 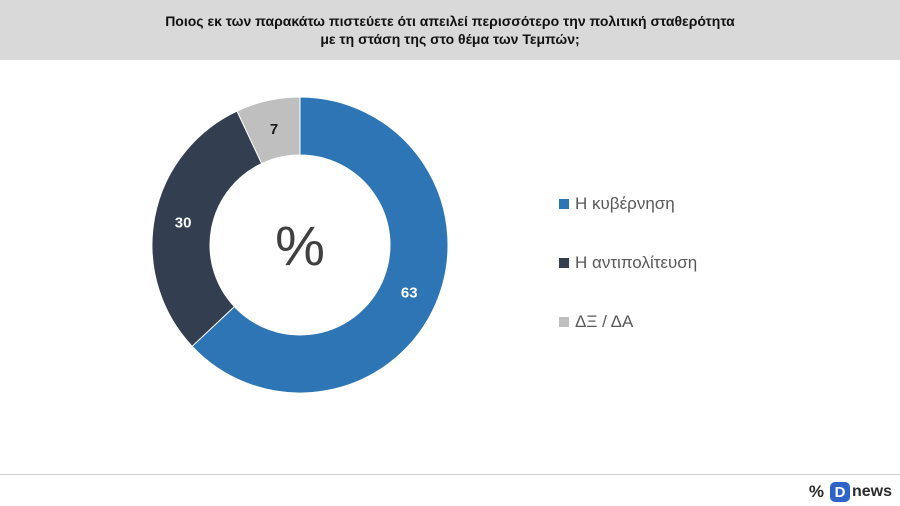 I want to click on donut-value-labels: 63 30 7, so click(x=296, y=211).